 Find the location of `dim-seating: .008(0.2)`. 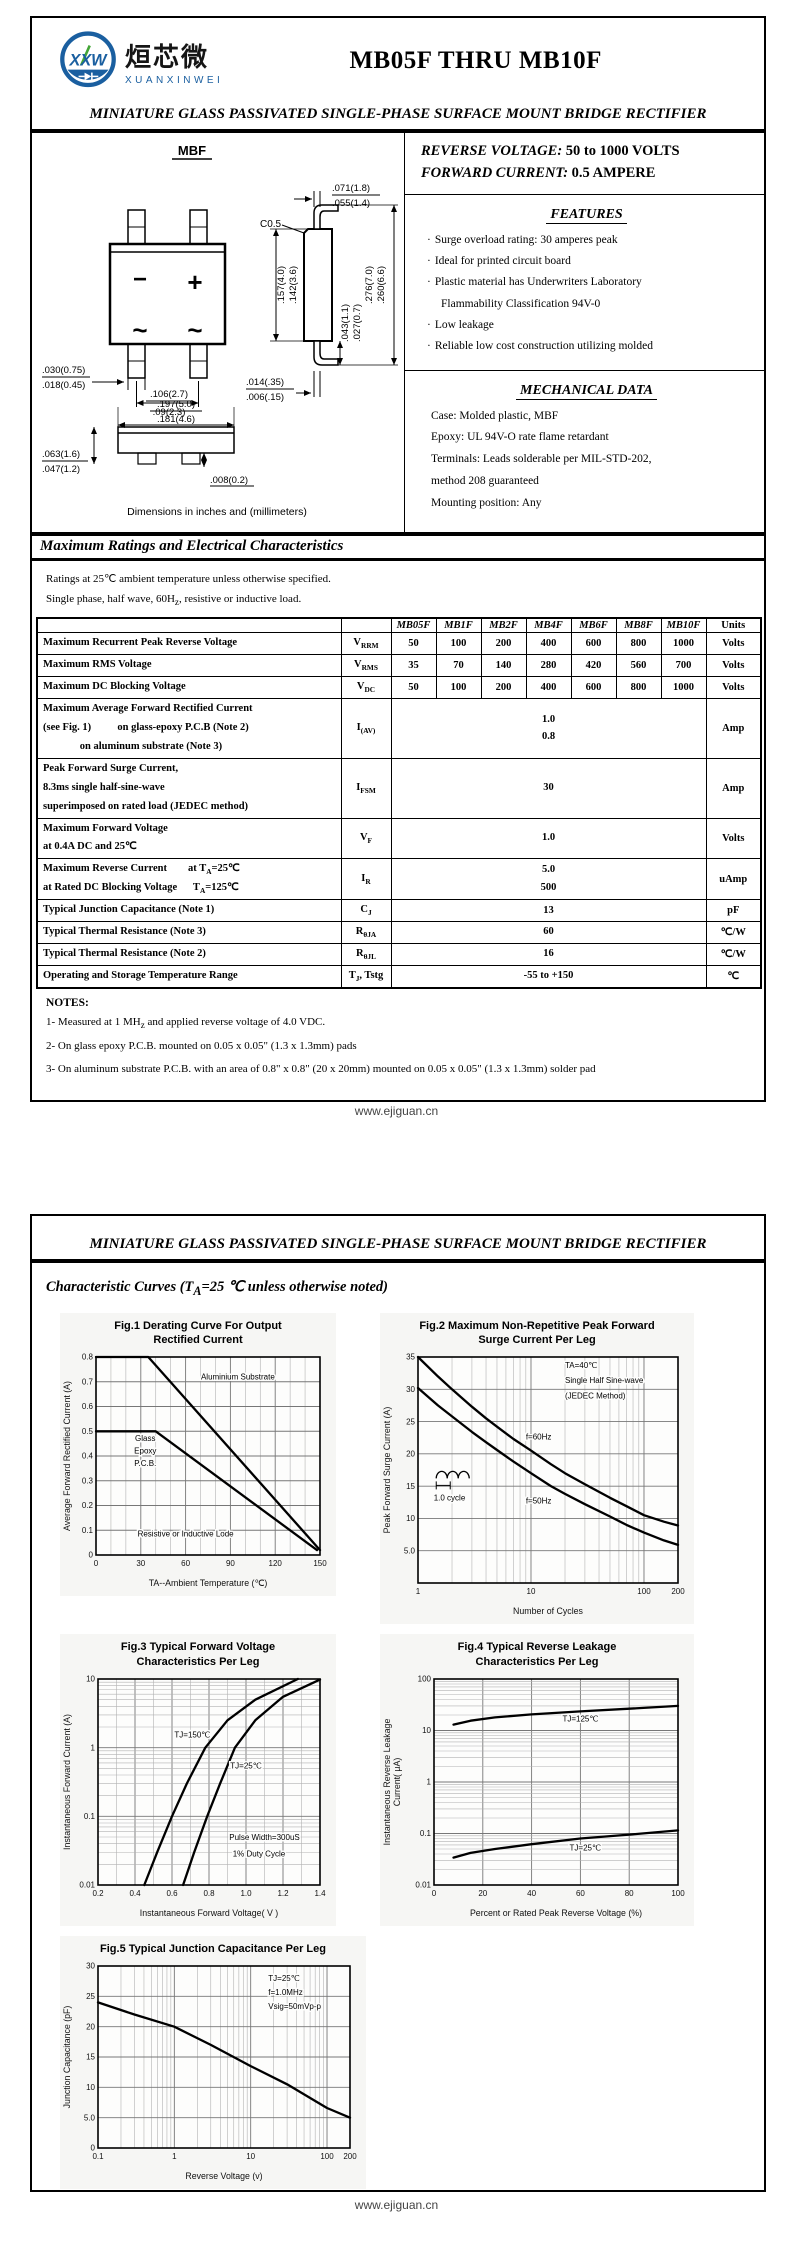

dim-seating: .008(0.2) is located at coordinates (229, 480).